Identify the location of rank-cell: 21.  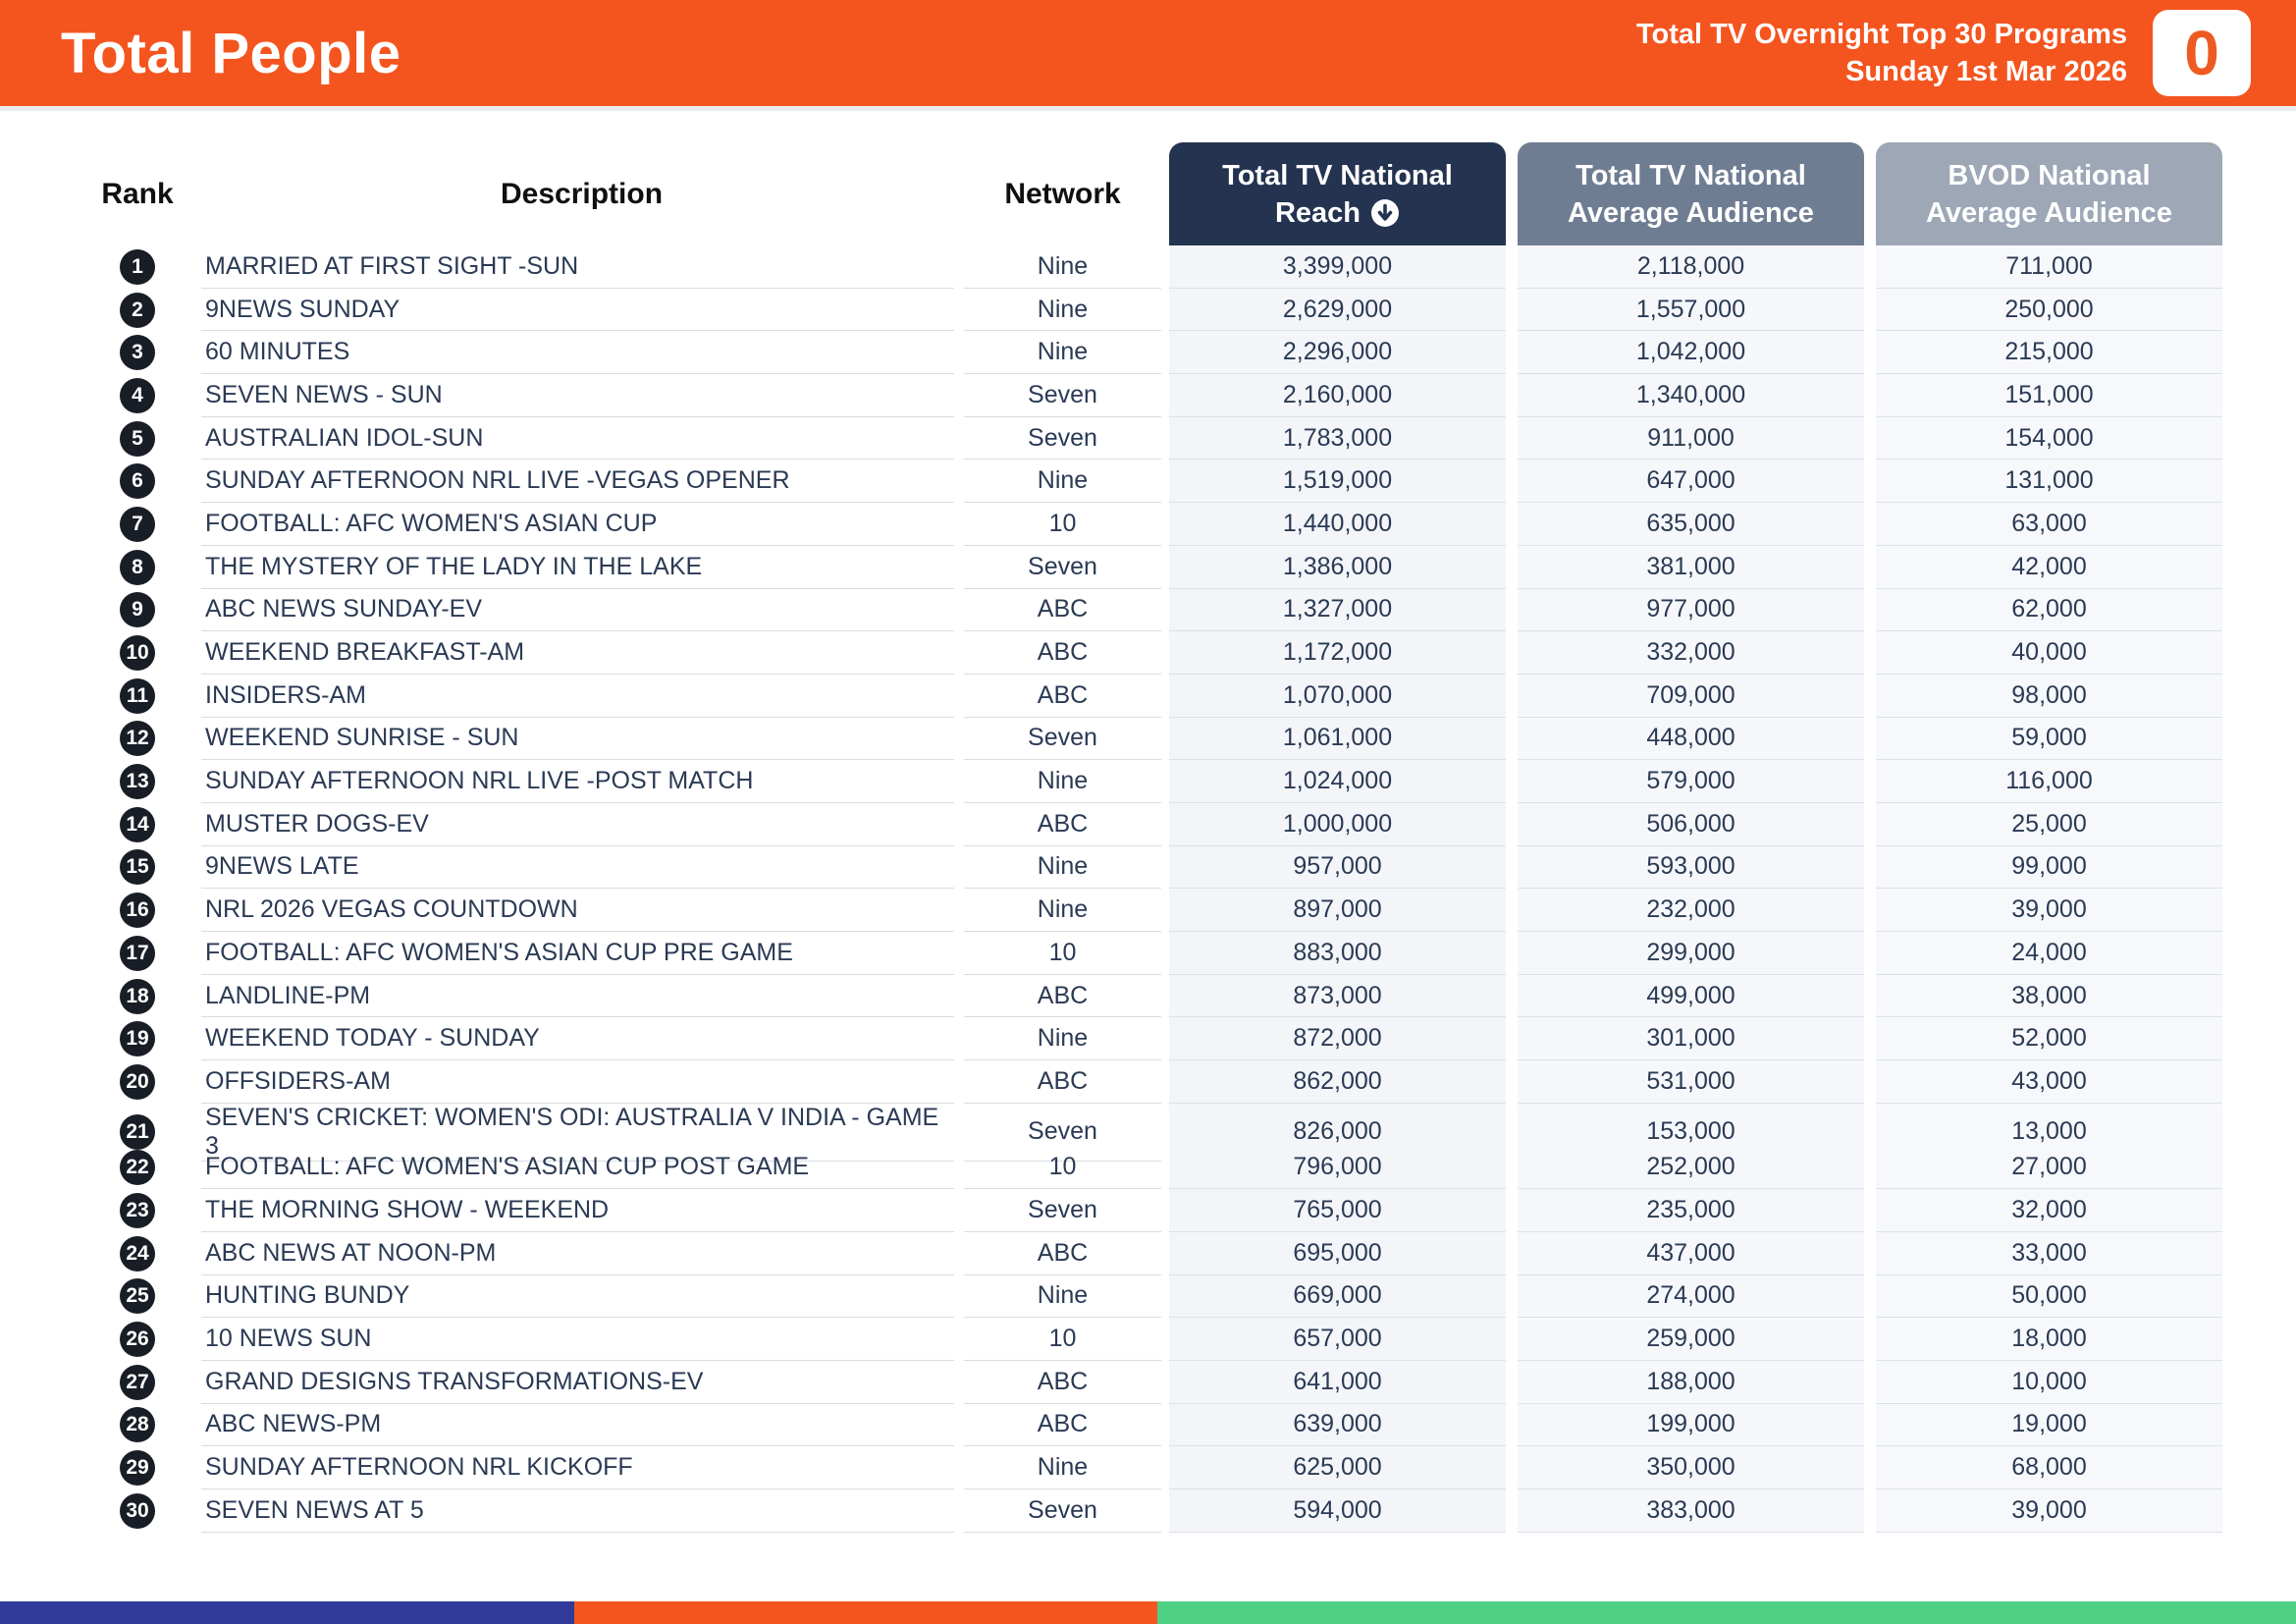
(137, 1133).